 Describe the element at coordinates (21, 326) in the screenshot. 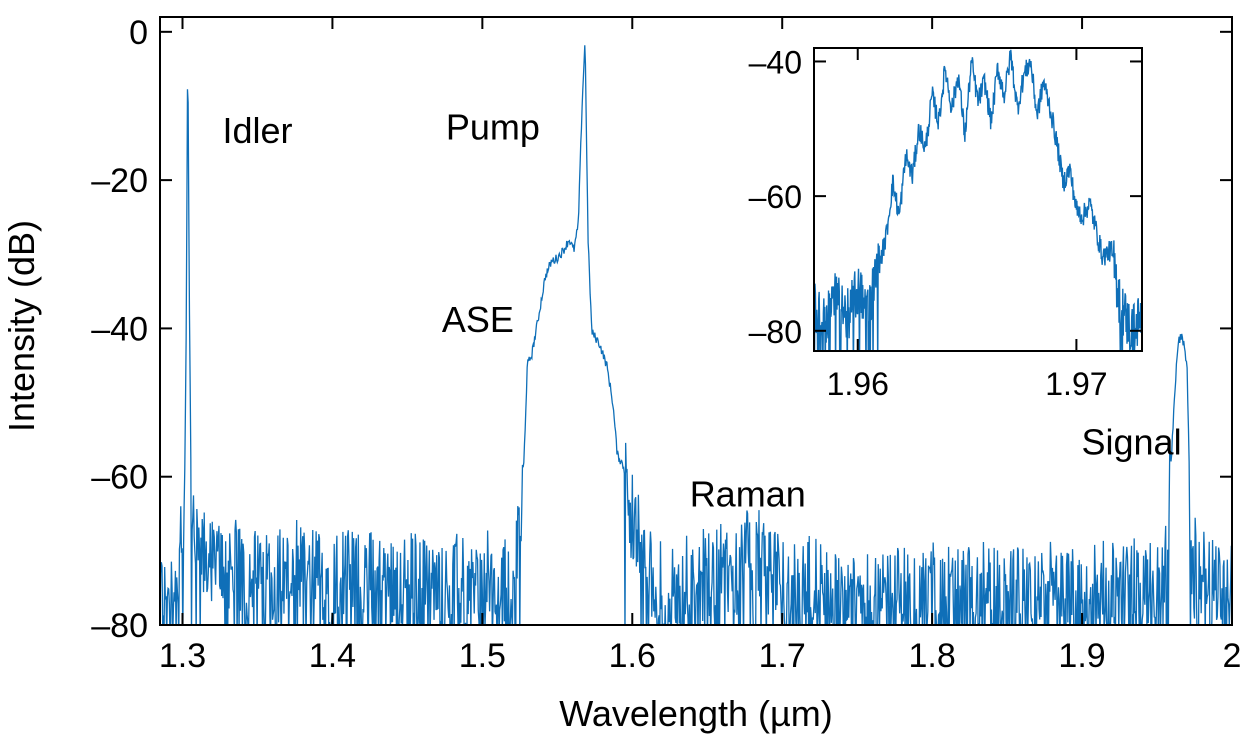

I see `y-axis-label: Intensity (dB)` at that location.